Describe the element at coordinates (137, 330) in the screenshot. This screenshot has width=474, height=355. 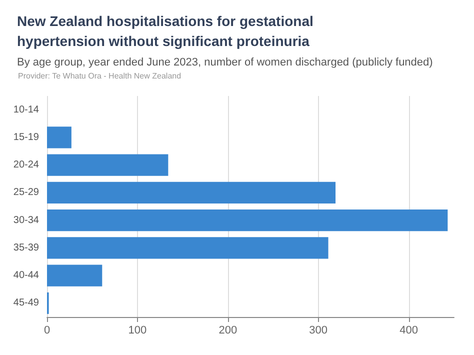
I see `x-tick-label: 100` at that location.